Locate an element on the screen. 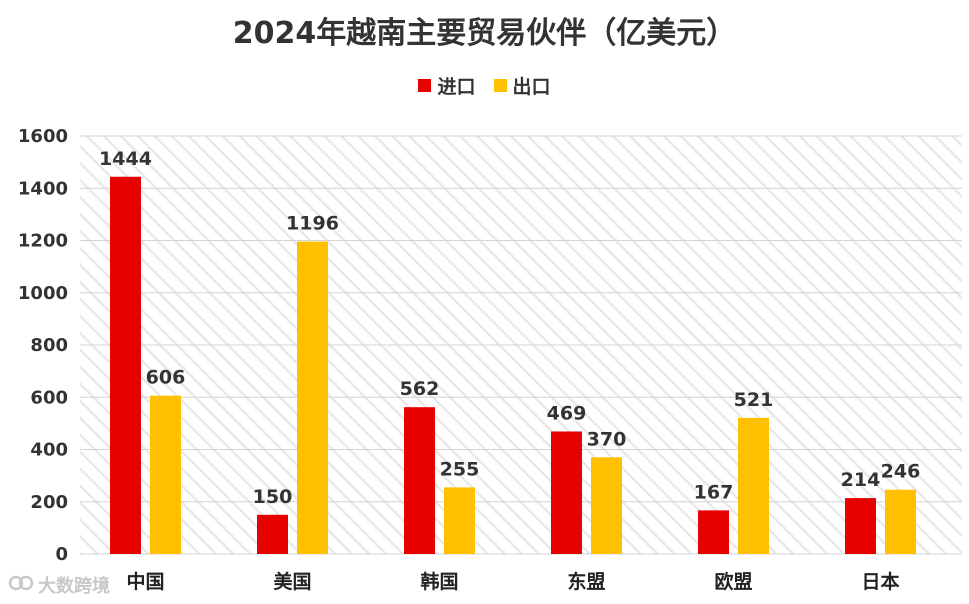 This screenshot has height=604, width=969. legend-label-export: 出口 is located at coordinates (531, 87).